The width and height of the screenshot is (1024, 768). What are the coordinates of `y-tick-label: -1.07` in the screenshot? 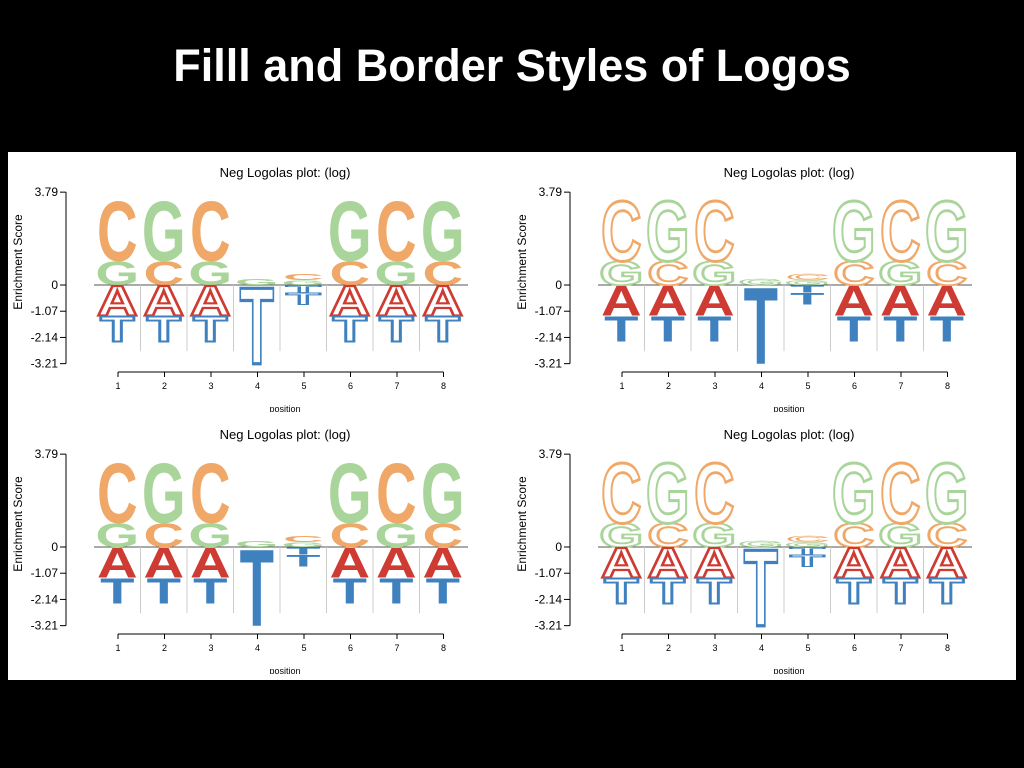 It's located at (45, 573).